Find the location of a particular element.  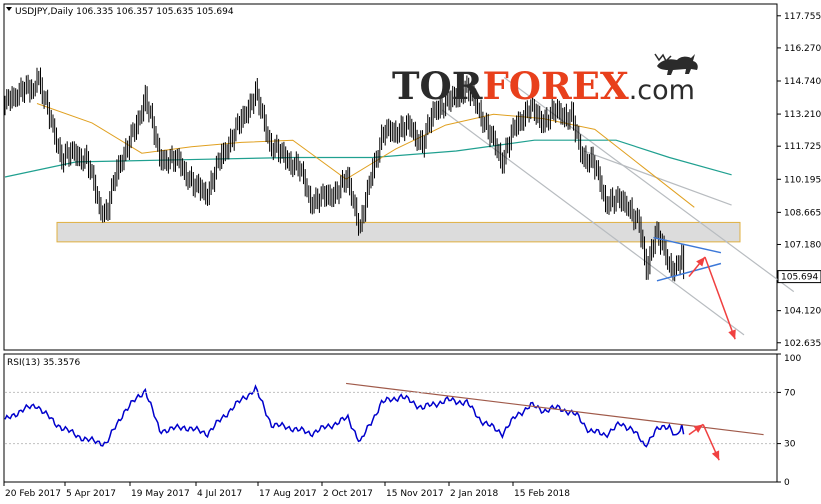

x-tick-label: 19 May 2017 is located at coordinates (160, 494).